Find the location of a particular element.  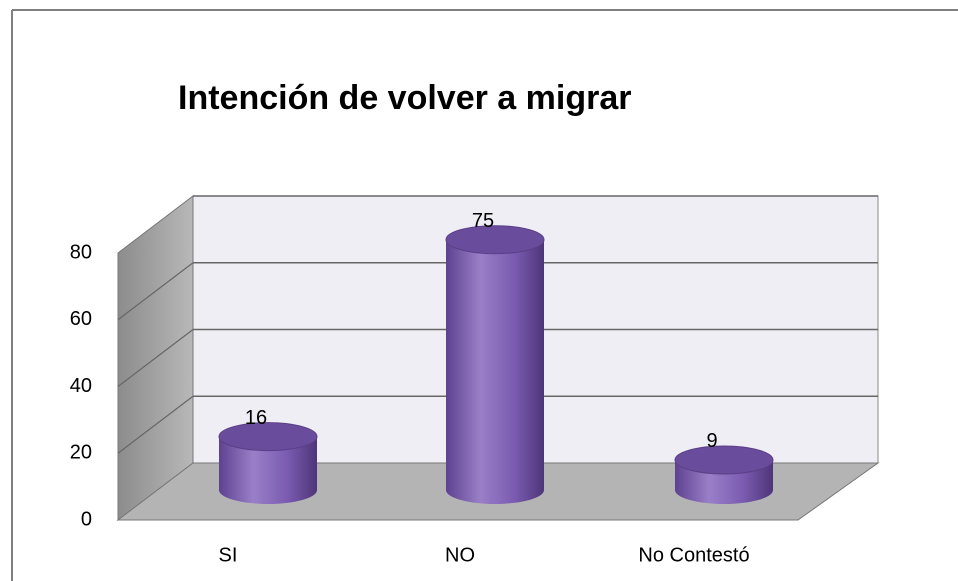

chart-title: Intención de volver a migrar is located at coordinates (404, 98).